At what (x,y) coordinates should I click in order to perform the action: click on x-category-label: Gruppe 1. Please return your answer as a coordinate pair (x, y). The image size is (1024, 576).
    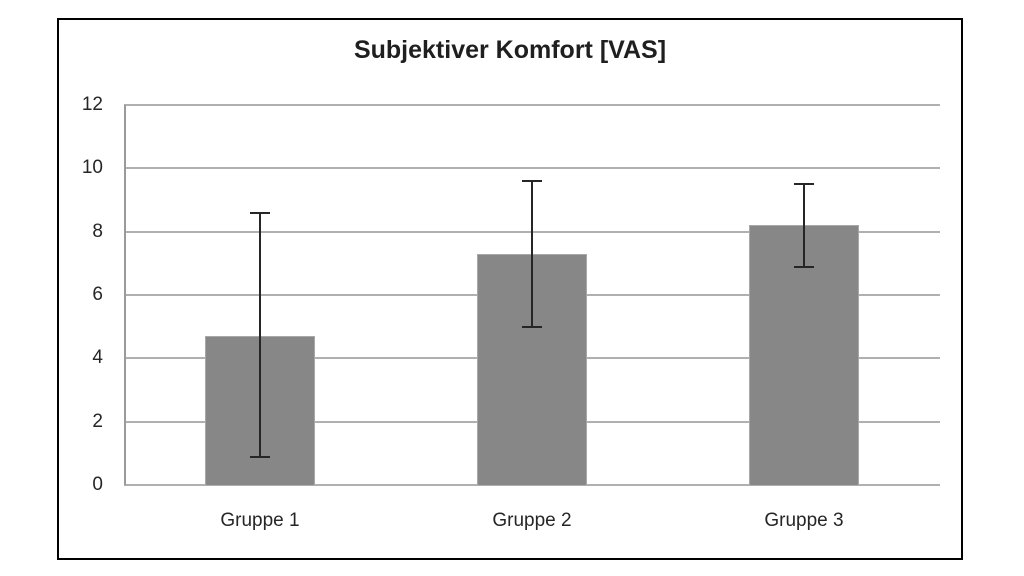
    Looking at the image, I should click on (260, 520).